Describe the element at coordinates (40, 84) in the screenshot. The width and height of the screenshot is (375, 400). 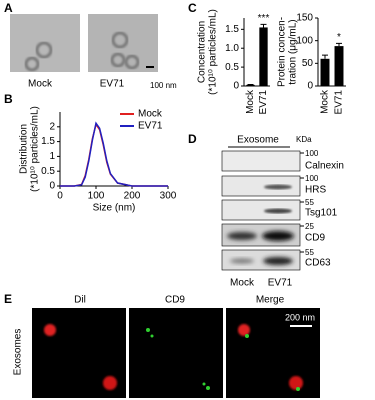
I see `image-label: Mock` at that location.